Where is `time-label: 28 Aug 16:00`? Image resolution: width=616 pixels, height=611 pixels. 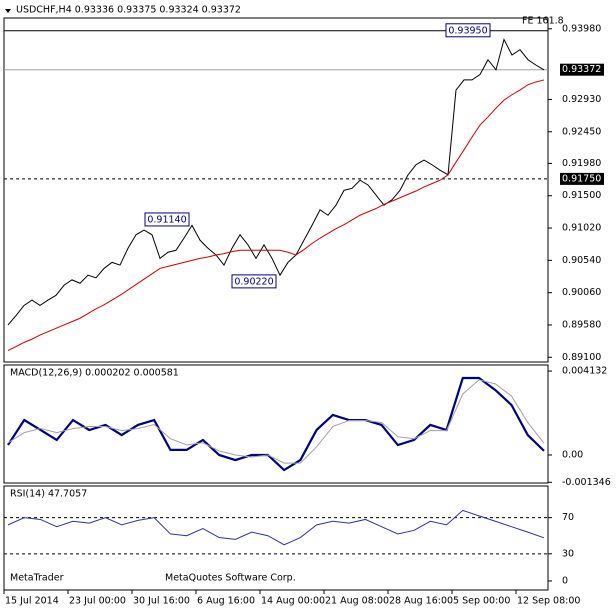
time-label: 28 Aug 16:00 is located at coordinates (421, 601).